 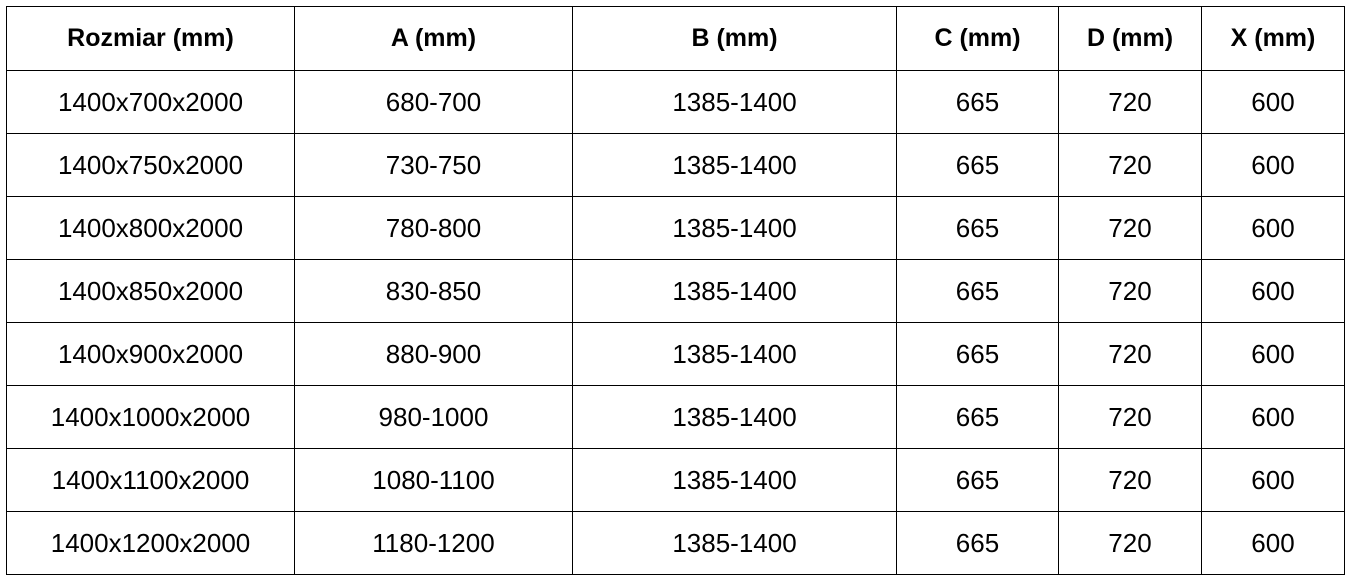 What do you see at coordinates (433, 417) in the screenshot?
I see `table-cell: 980-1000` at bounding box center [433, 417].